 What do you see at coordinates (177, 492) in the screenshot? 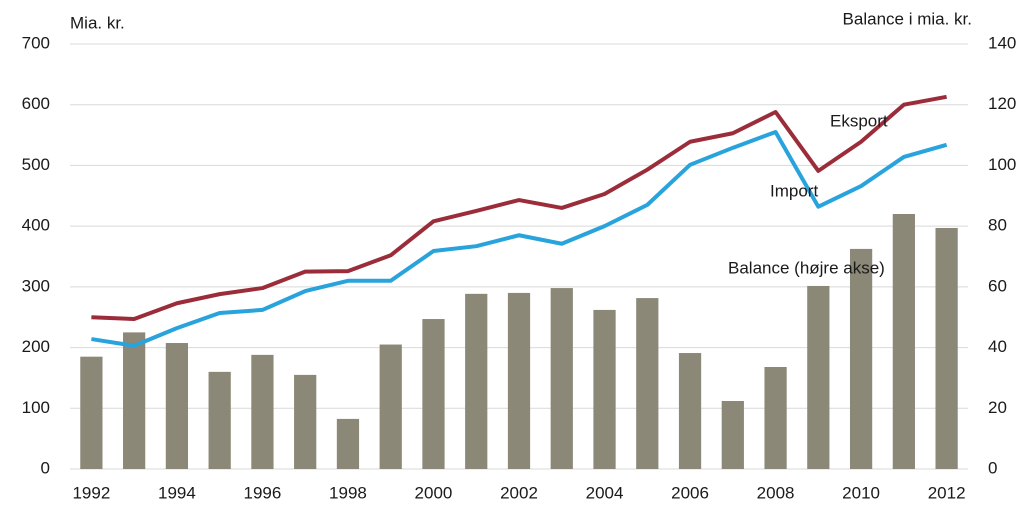
I see `x-tick-label: 1994` at bounding box center [177, 492].